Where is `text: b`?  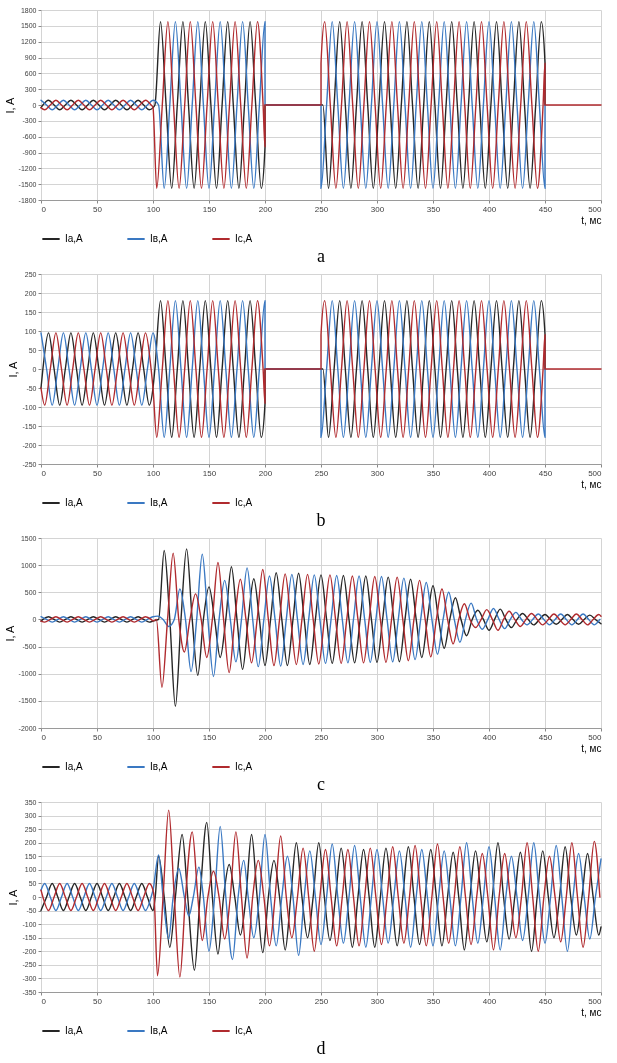 text: b is located at coordinates (321, 520).